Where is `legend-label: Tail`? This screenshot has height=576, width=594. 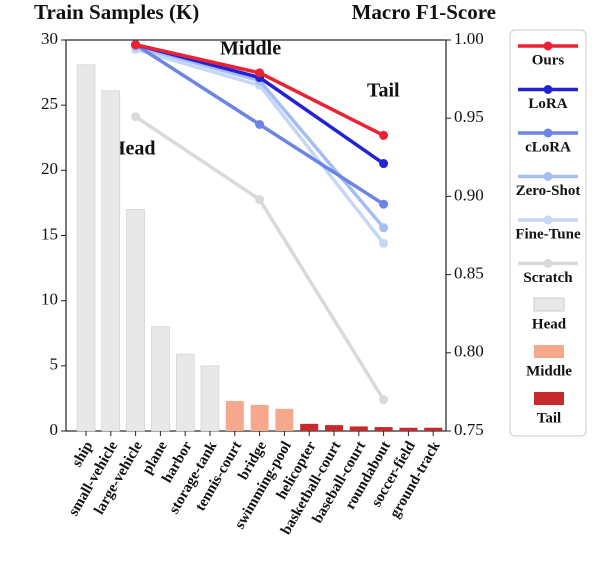 legend-label: Tail is located at coordinates (549, 418).